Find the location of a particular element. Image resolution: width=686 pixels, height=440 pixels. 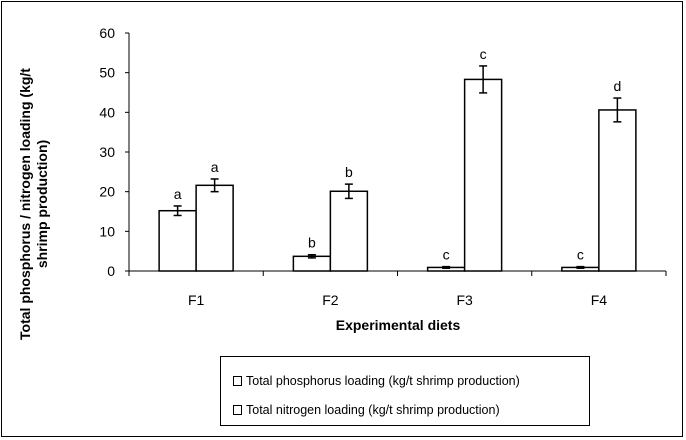

bar-nitrogen-f2 is located at coordinates (349, 231).